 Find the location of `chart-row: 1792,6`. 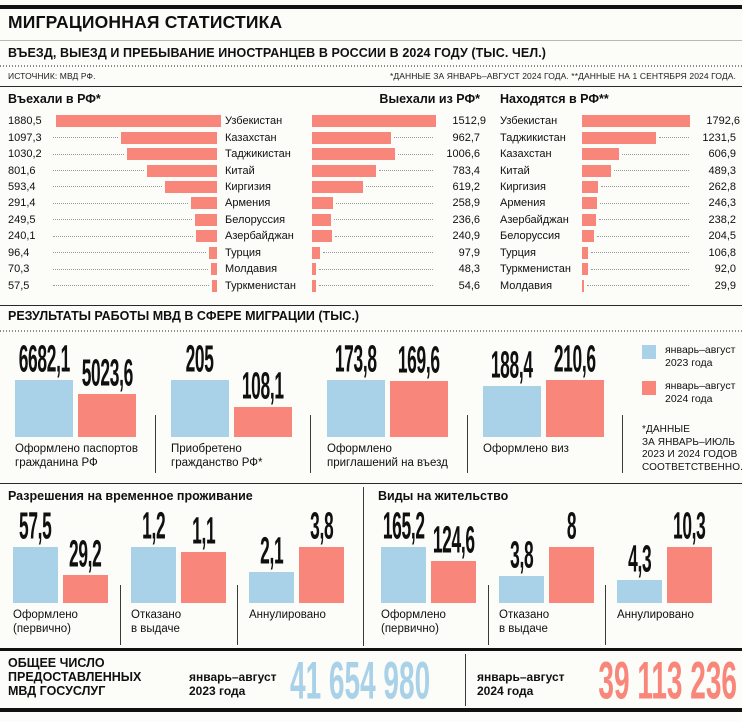

chart-row: 1792,6 is located at coordinates (661, 121).